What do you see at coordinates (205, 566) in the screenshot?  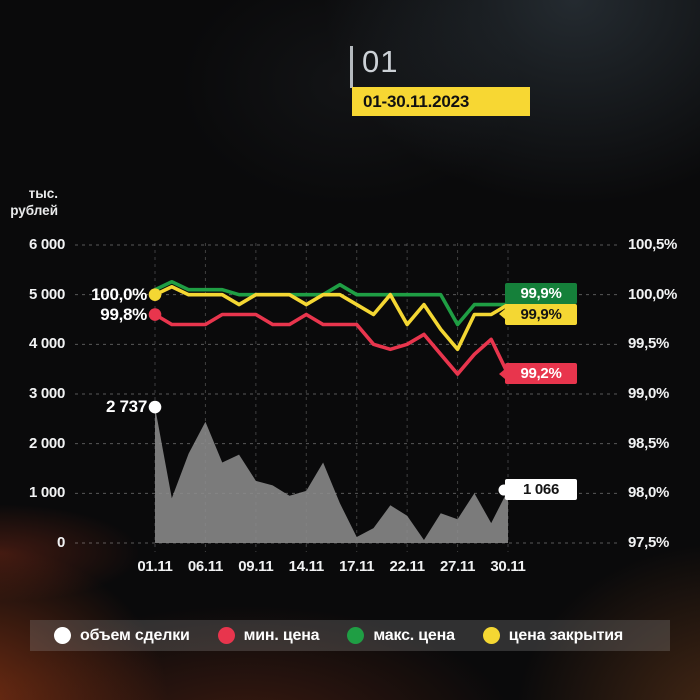 I see `x-axis-tick: 06.11` at bounding box center [205, 566].